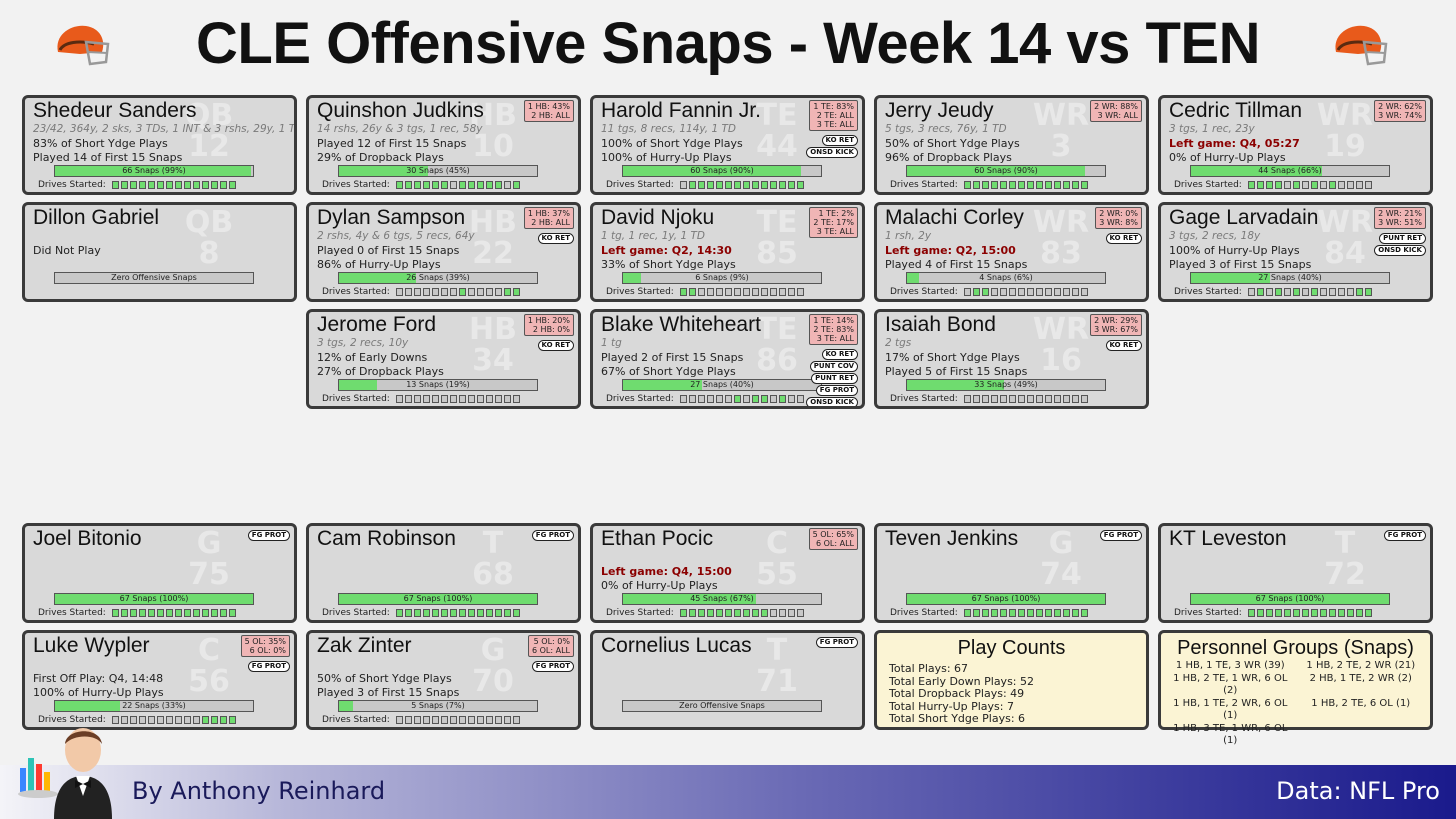 The width and height of the screenshot is (1456, 819). Describe the element at coordinates (833, 222) in the screenshot. I see `position-usage-box: 1 TE: 2% 2 TE: 17% 3 TE: ALL` at that location.